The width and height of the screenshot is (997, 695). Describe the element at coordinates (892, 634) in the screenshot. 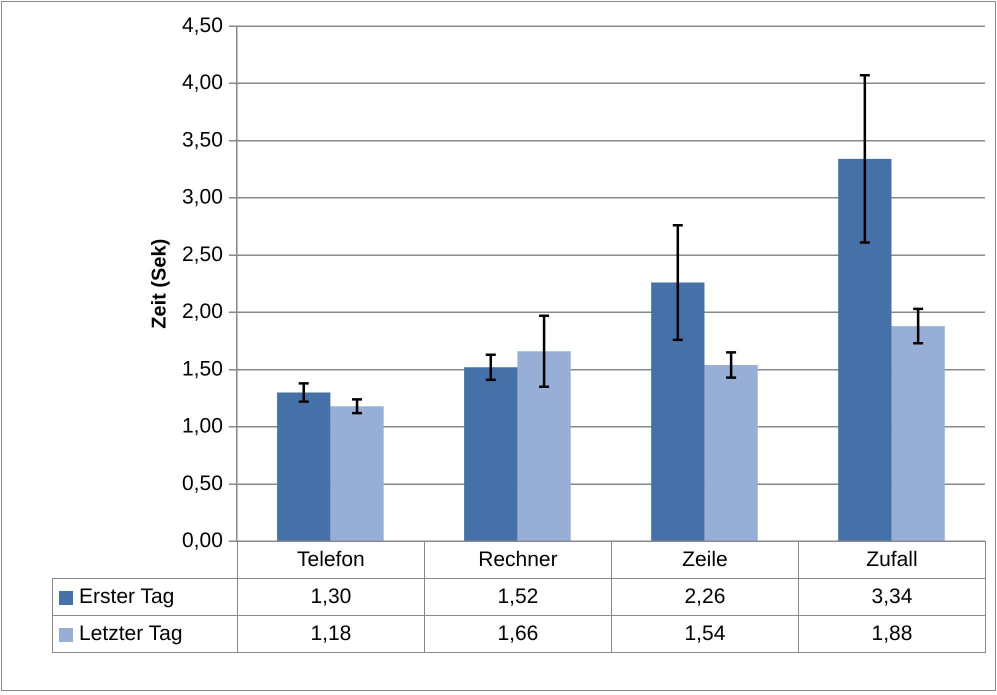

I see `data-label: 1,88` at that location.